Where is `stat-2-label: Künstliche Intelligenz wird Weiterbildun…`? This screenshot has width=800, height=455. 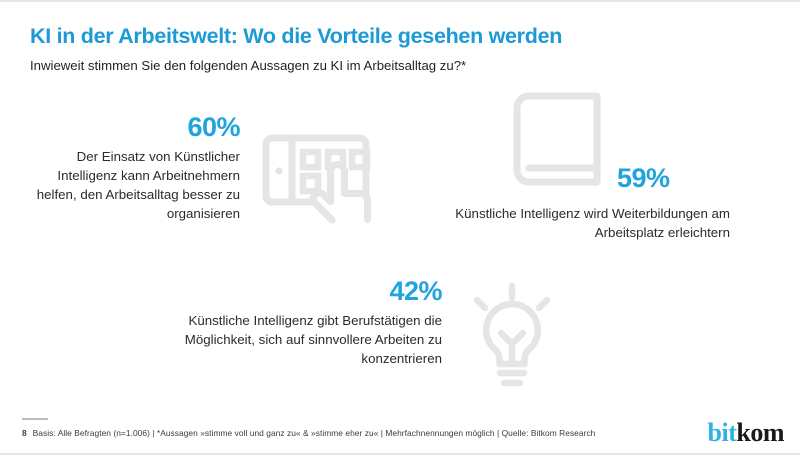 stat-2-label: Künstliche Intelligenz wird Weiterbildun… is located at coordinates (592, 223).